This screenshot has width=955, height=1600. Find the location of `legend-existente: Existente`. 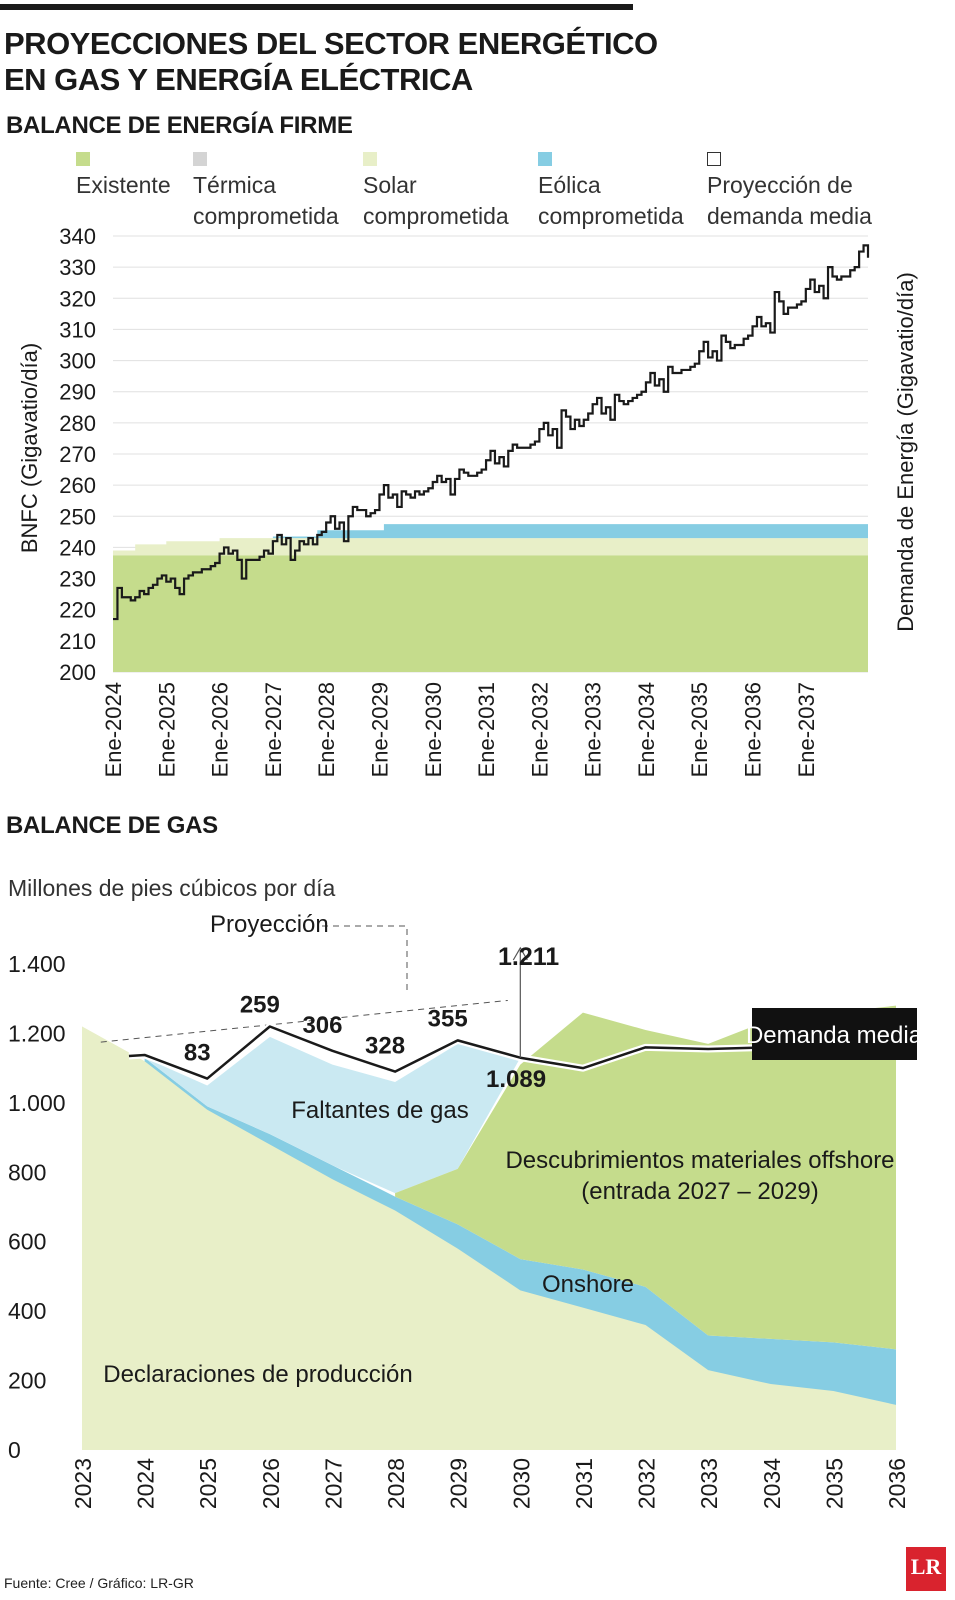

legend-existente: Existente is located at coordinates (161, 176).